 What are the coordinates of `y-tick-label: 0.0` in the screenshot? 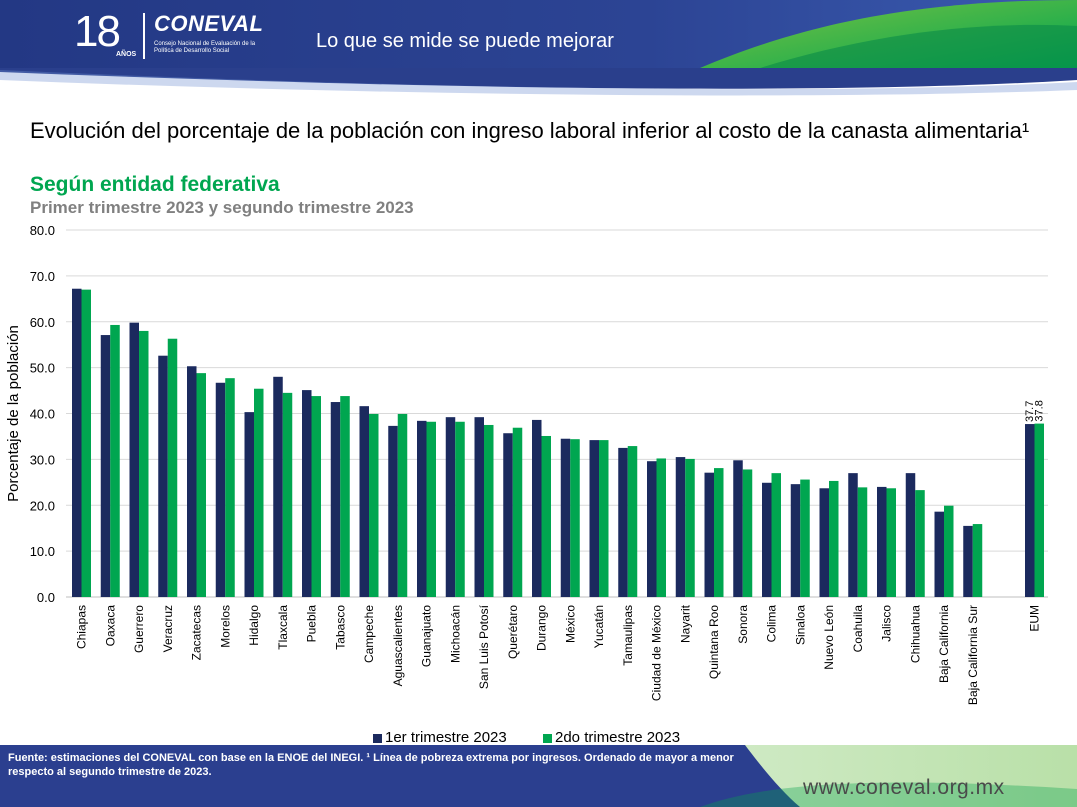 It's located at (46, 597).